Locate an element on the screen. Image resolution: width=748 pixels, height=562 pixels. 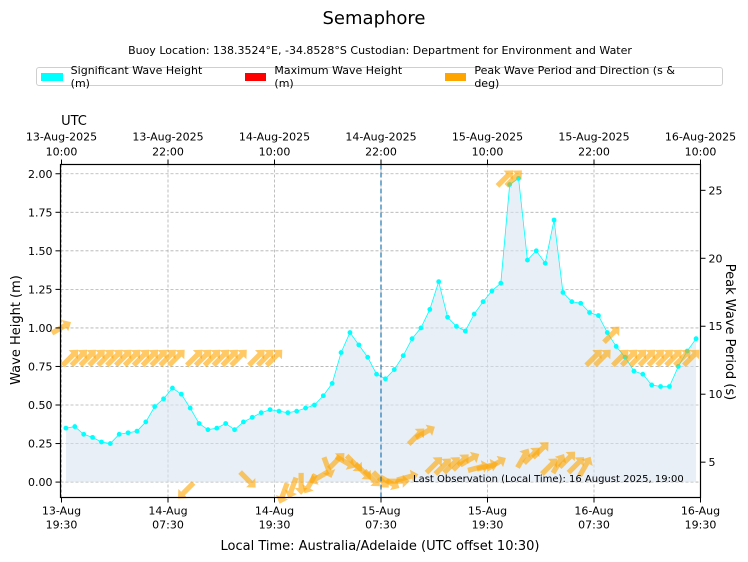
legend-label: Significant Wave Height (m) is located at coordinates (136, 76).